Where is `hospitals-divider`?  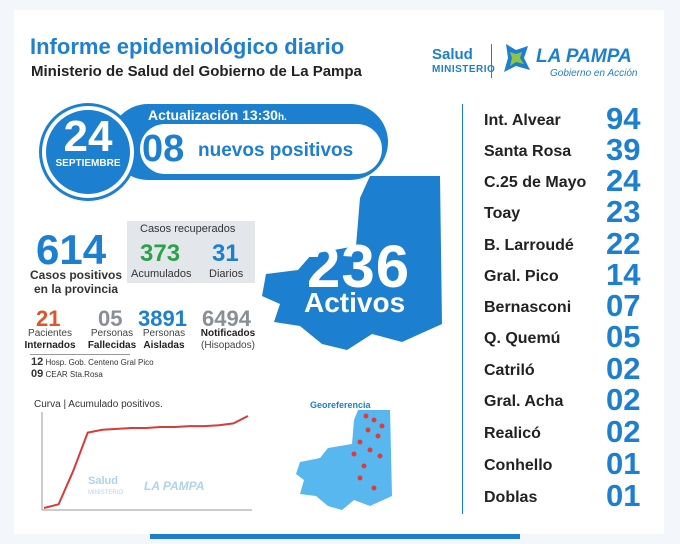
hospitals-divider is located at coordinates (80, 354).